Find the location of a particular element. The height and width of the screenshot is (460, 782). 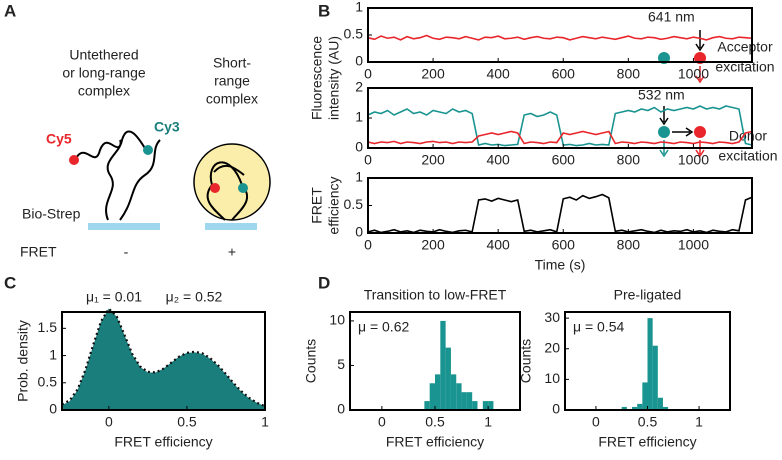

chart-title: Pre-ligated is located at coordinates (648, 295).